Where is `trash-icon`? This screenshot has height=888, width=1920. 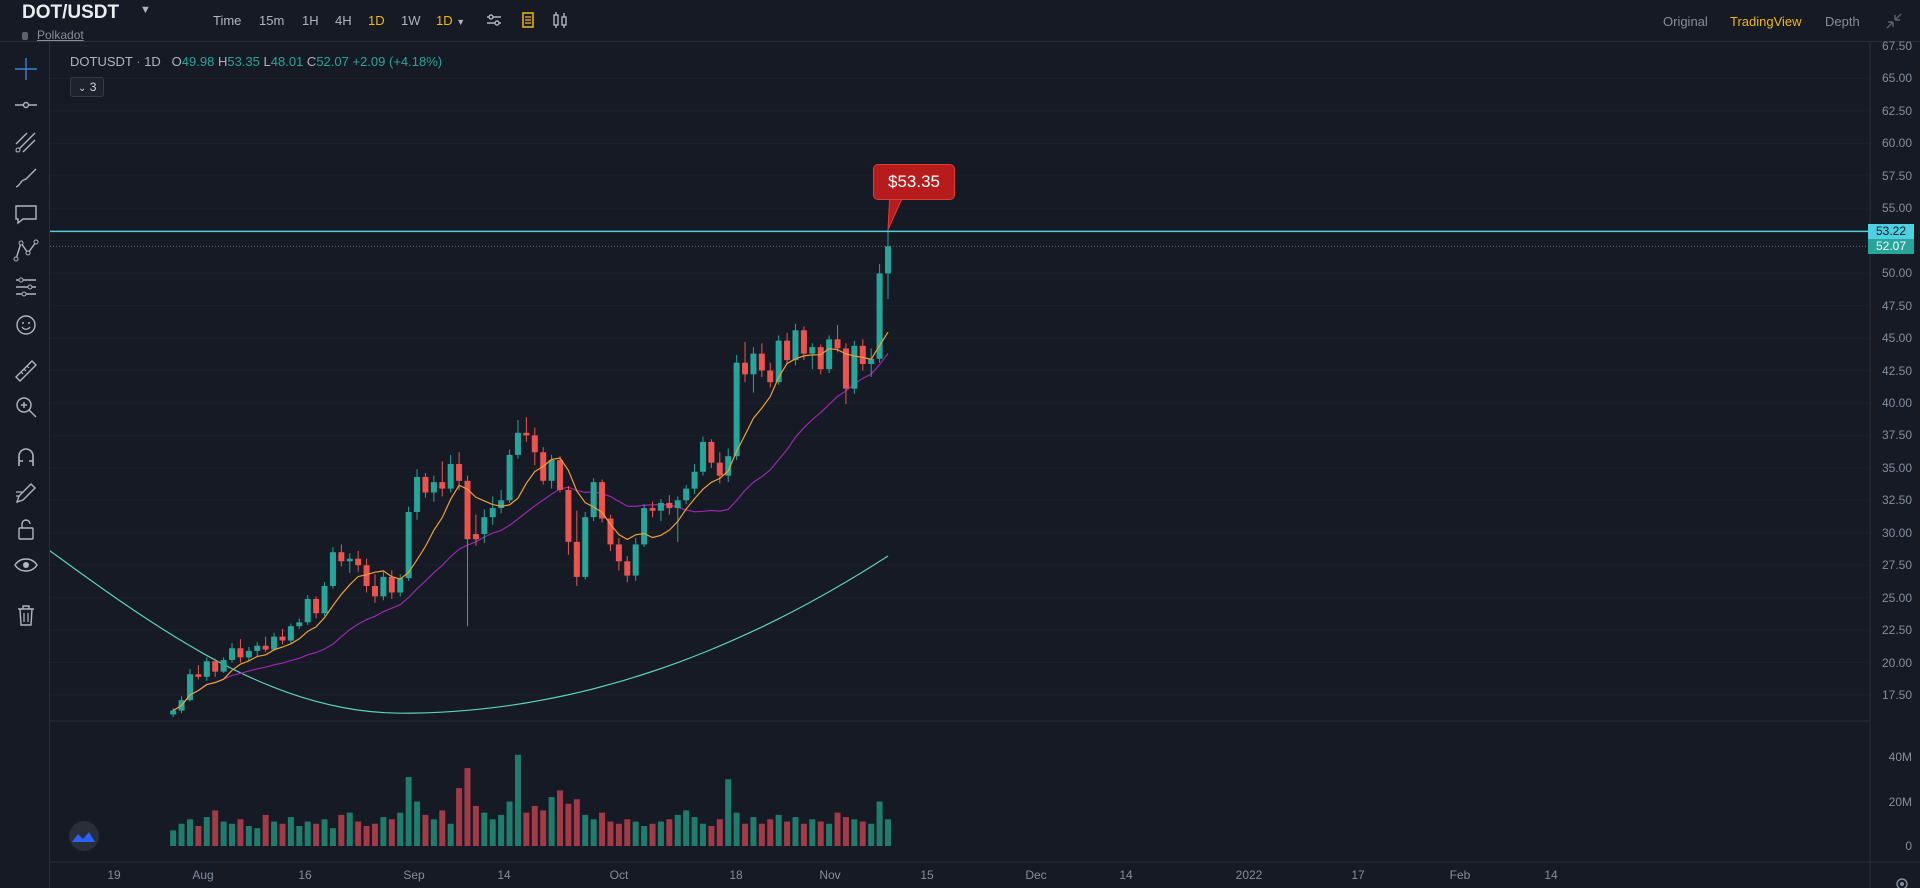 trash-icon is located at coordinates (26, 615).